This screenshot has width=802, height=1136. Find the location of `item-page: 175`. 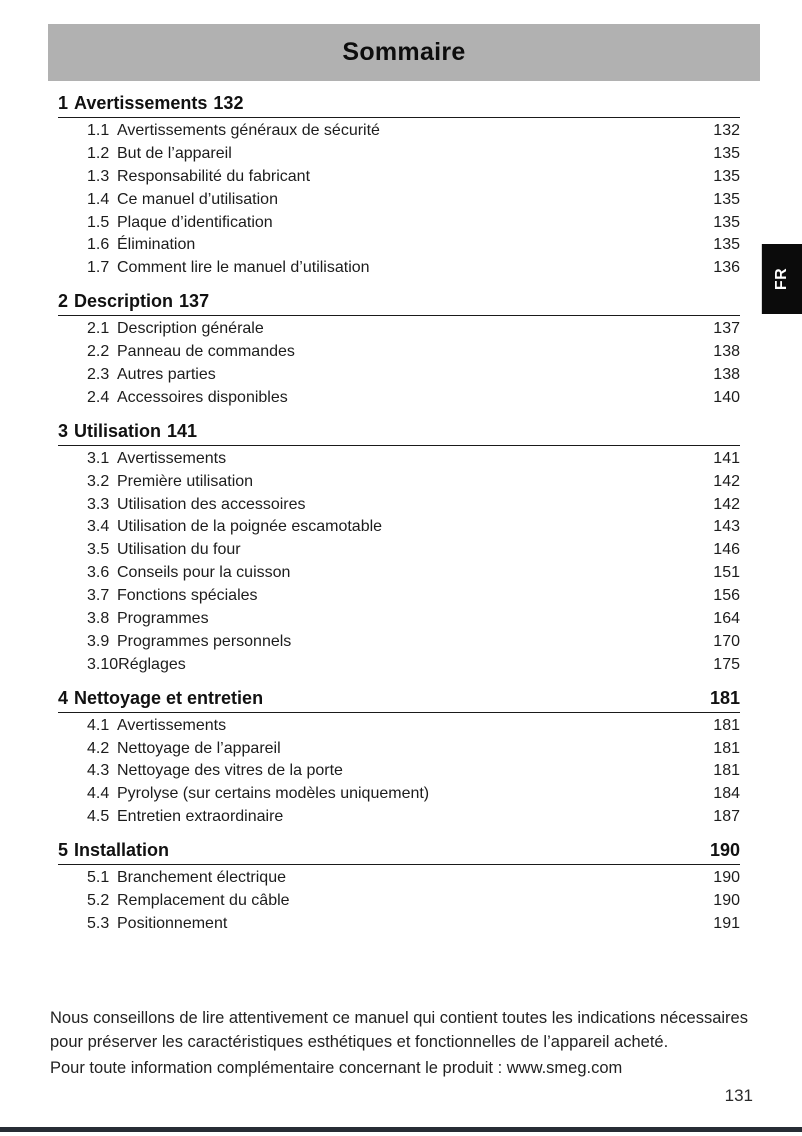

item-page: 175 is located at coordinates (726, 664).